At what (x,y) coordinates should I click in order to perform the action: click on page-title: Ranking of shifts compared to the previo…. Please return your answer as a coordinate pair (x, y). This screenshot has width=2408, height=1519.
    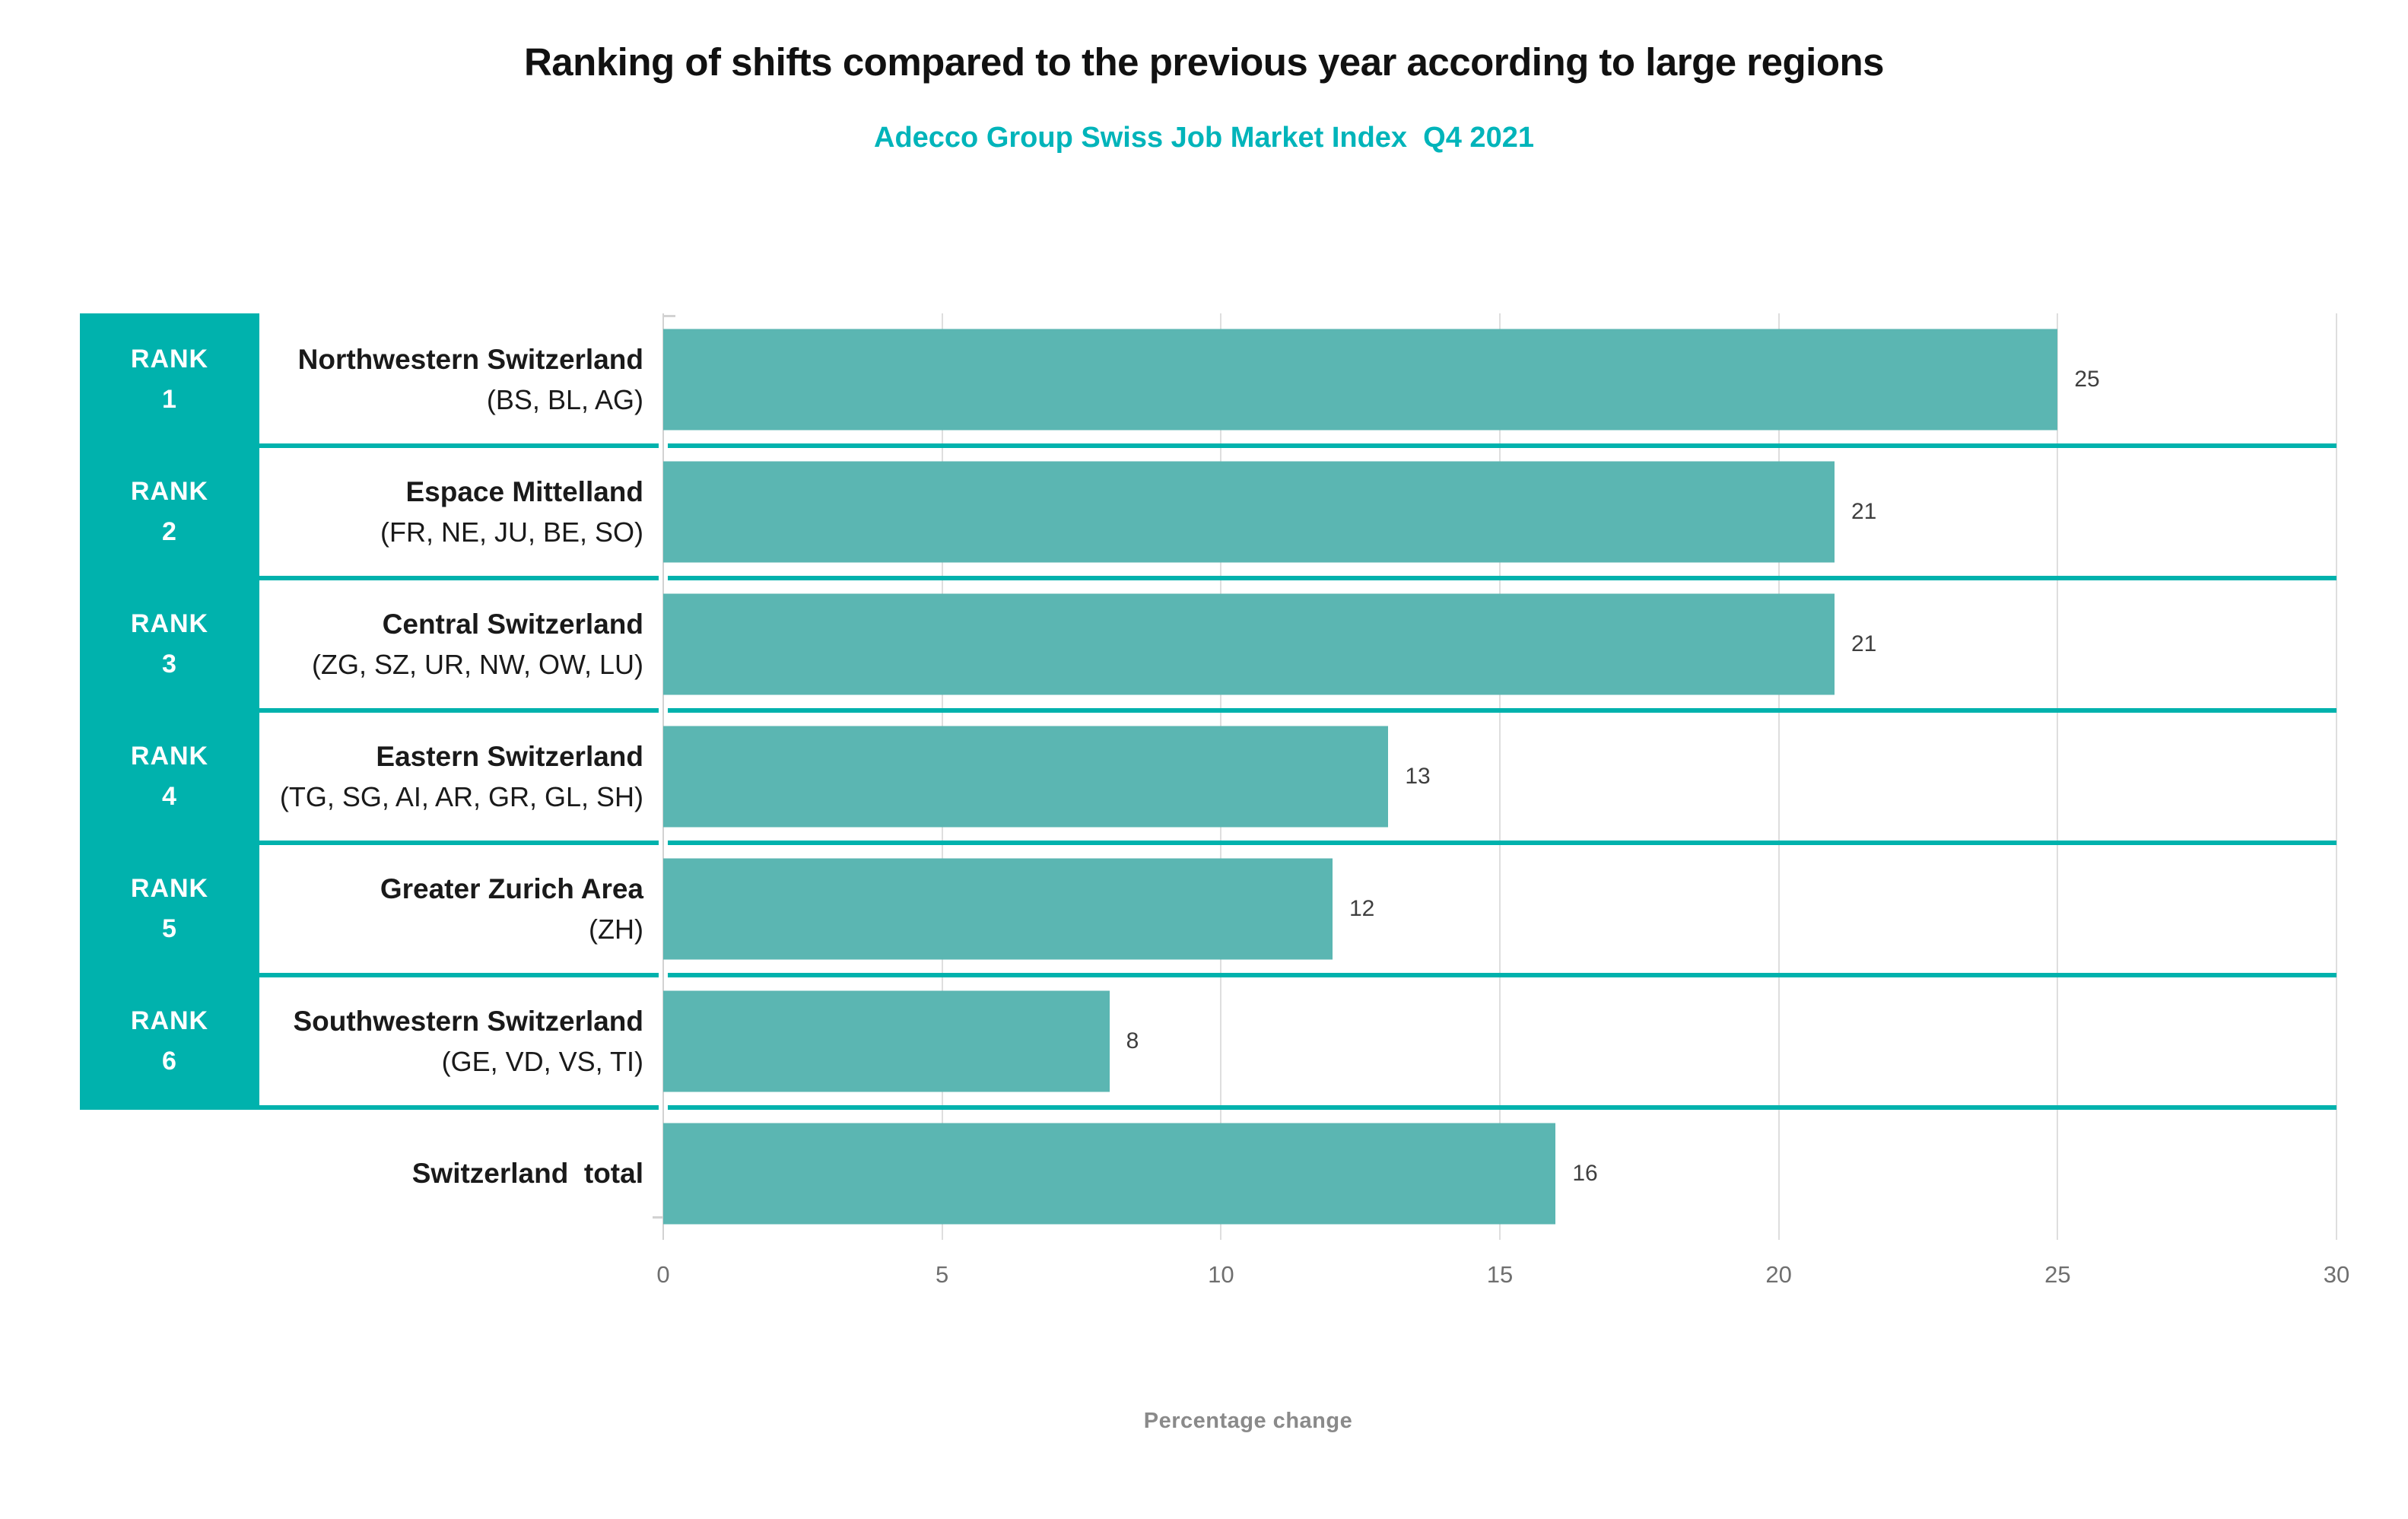
    Looking at the image, I should click on (1204, 62).